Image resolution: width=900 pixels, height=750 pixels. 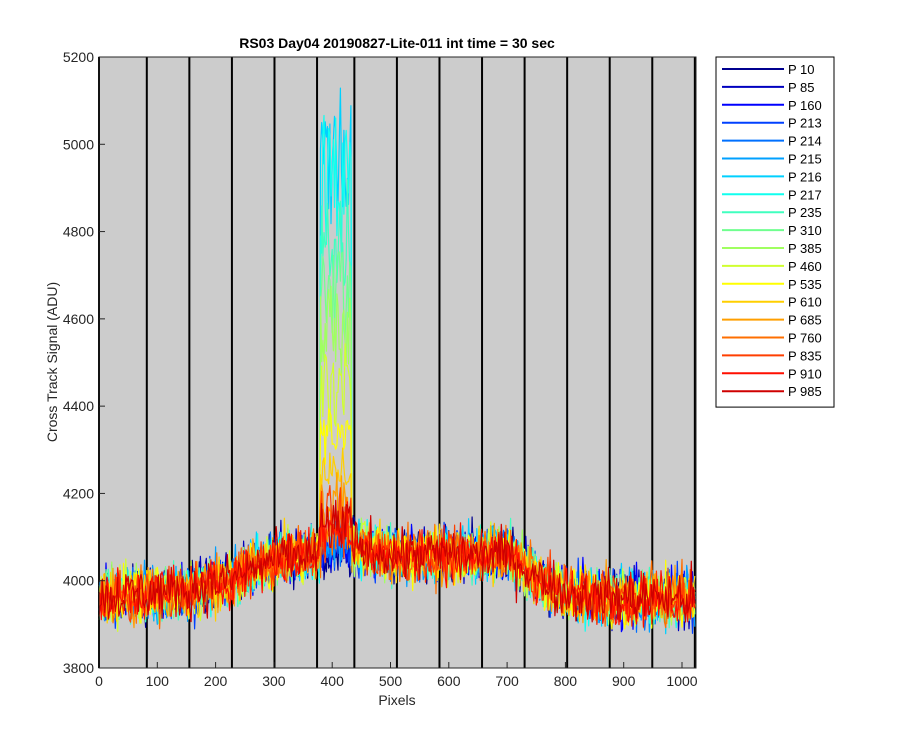 I want to click on y-tick-label: 4000, so click(x=78, y=581).